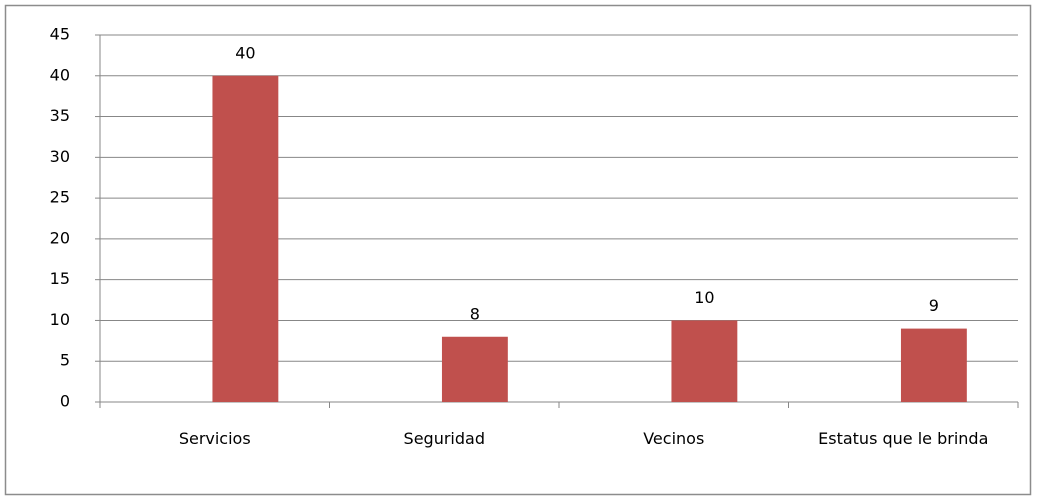 The width and height of the screenshot is (1038, 500). I want to click on y-tick-label: 40, so click(60, 74).